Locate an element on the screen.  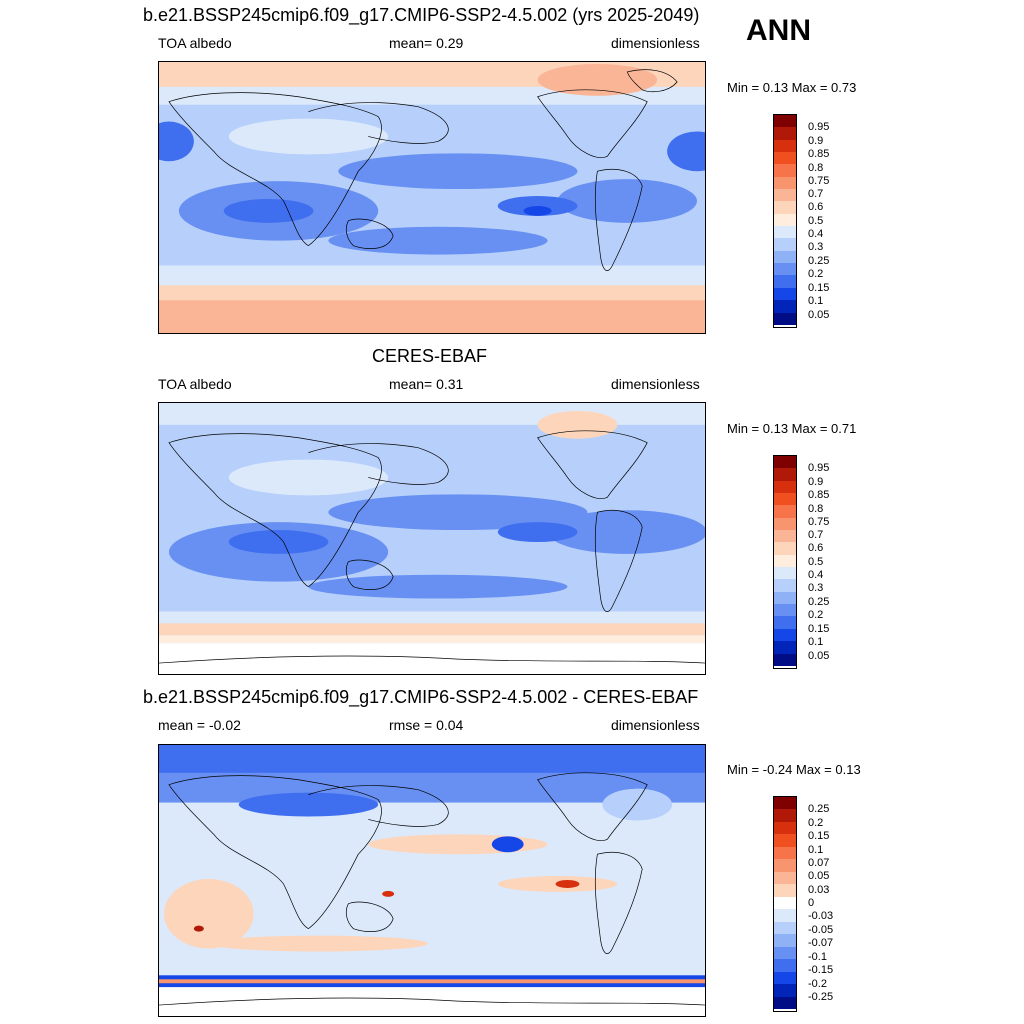
mean-label: mean = -0.02 is located at coordinates (199, 725).